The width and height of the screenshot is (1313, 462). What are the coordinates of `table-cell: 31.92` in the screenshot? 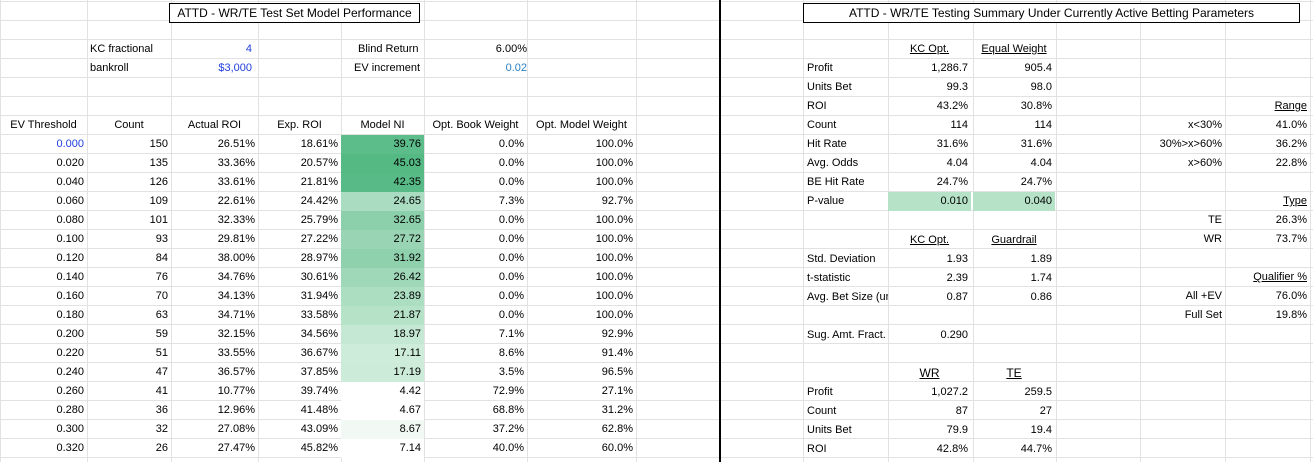 It's located at (382, 258).